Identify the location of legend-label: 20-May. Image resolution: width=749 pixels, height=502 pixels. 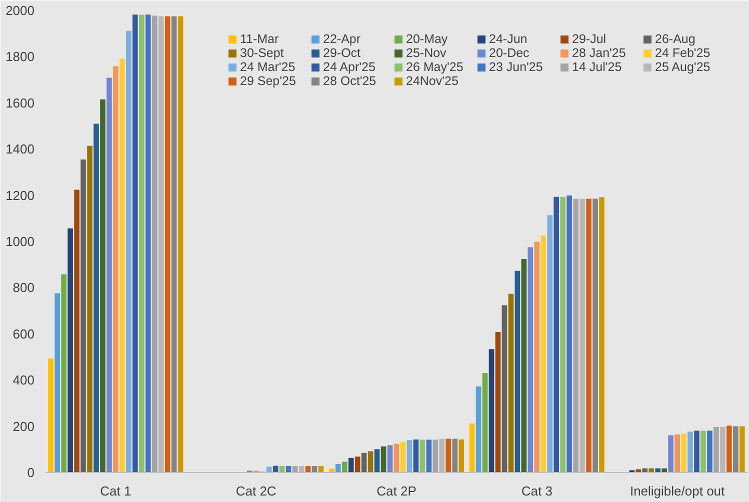
(427, 39).